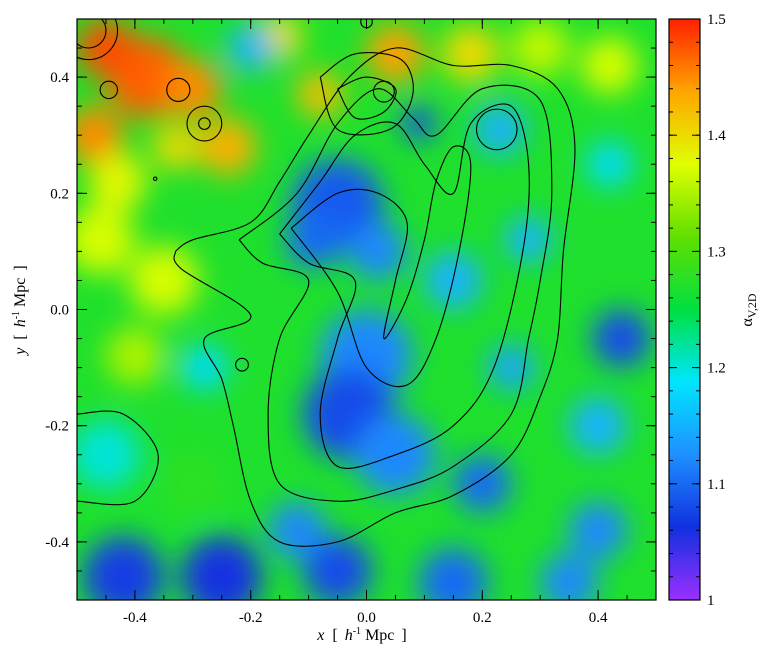 This screenshot has width=771, height=667. What do you see at coordinates (59, 194) in the screenshot?
I see `y-tick-label: 0.2` at bounding box center [59, 194].